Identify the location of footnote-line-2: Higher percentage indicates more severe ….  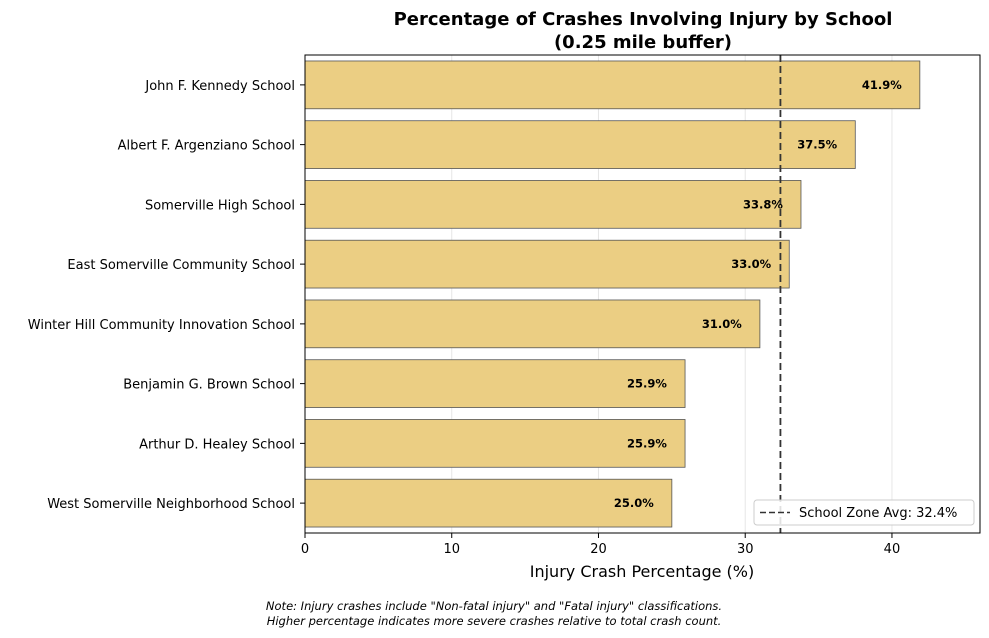
(494, 621).